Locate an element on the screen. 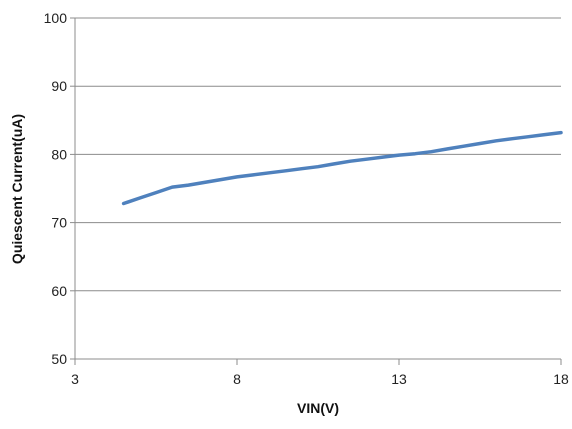 The height and width of the screenshot is (429, 572). x-axis-title: VIN(V) is located at coordinates (318, 408).